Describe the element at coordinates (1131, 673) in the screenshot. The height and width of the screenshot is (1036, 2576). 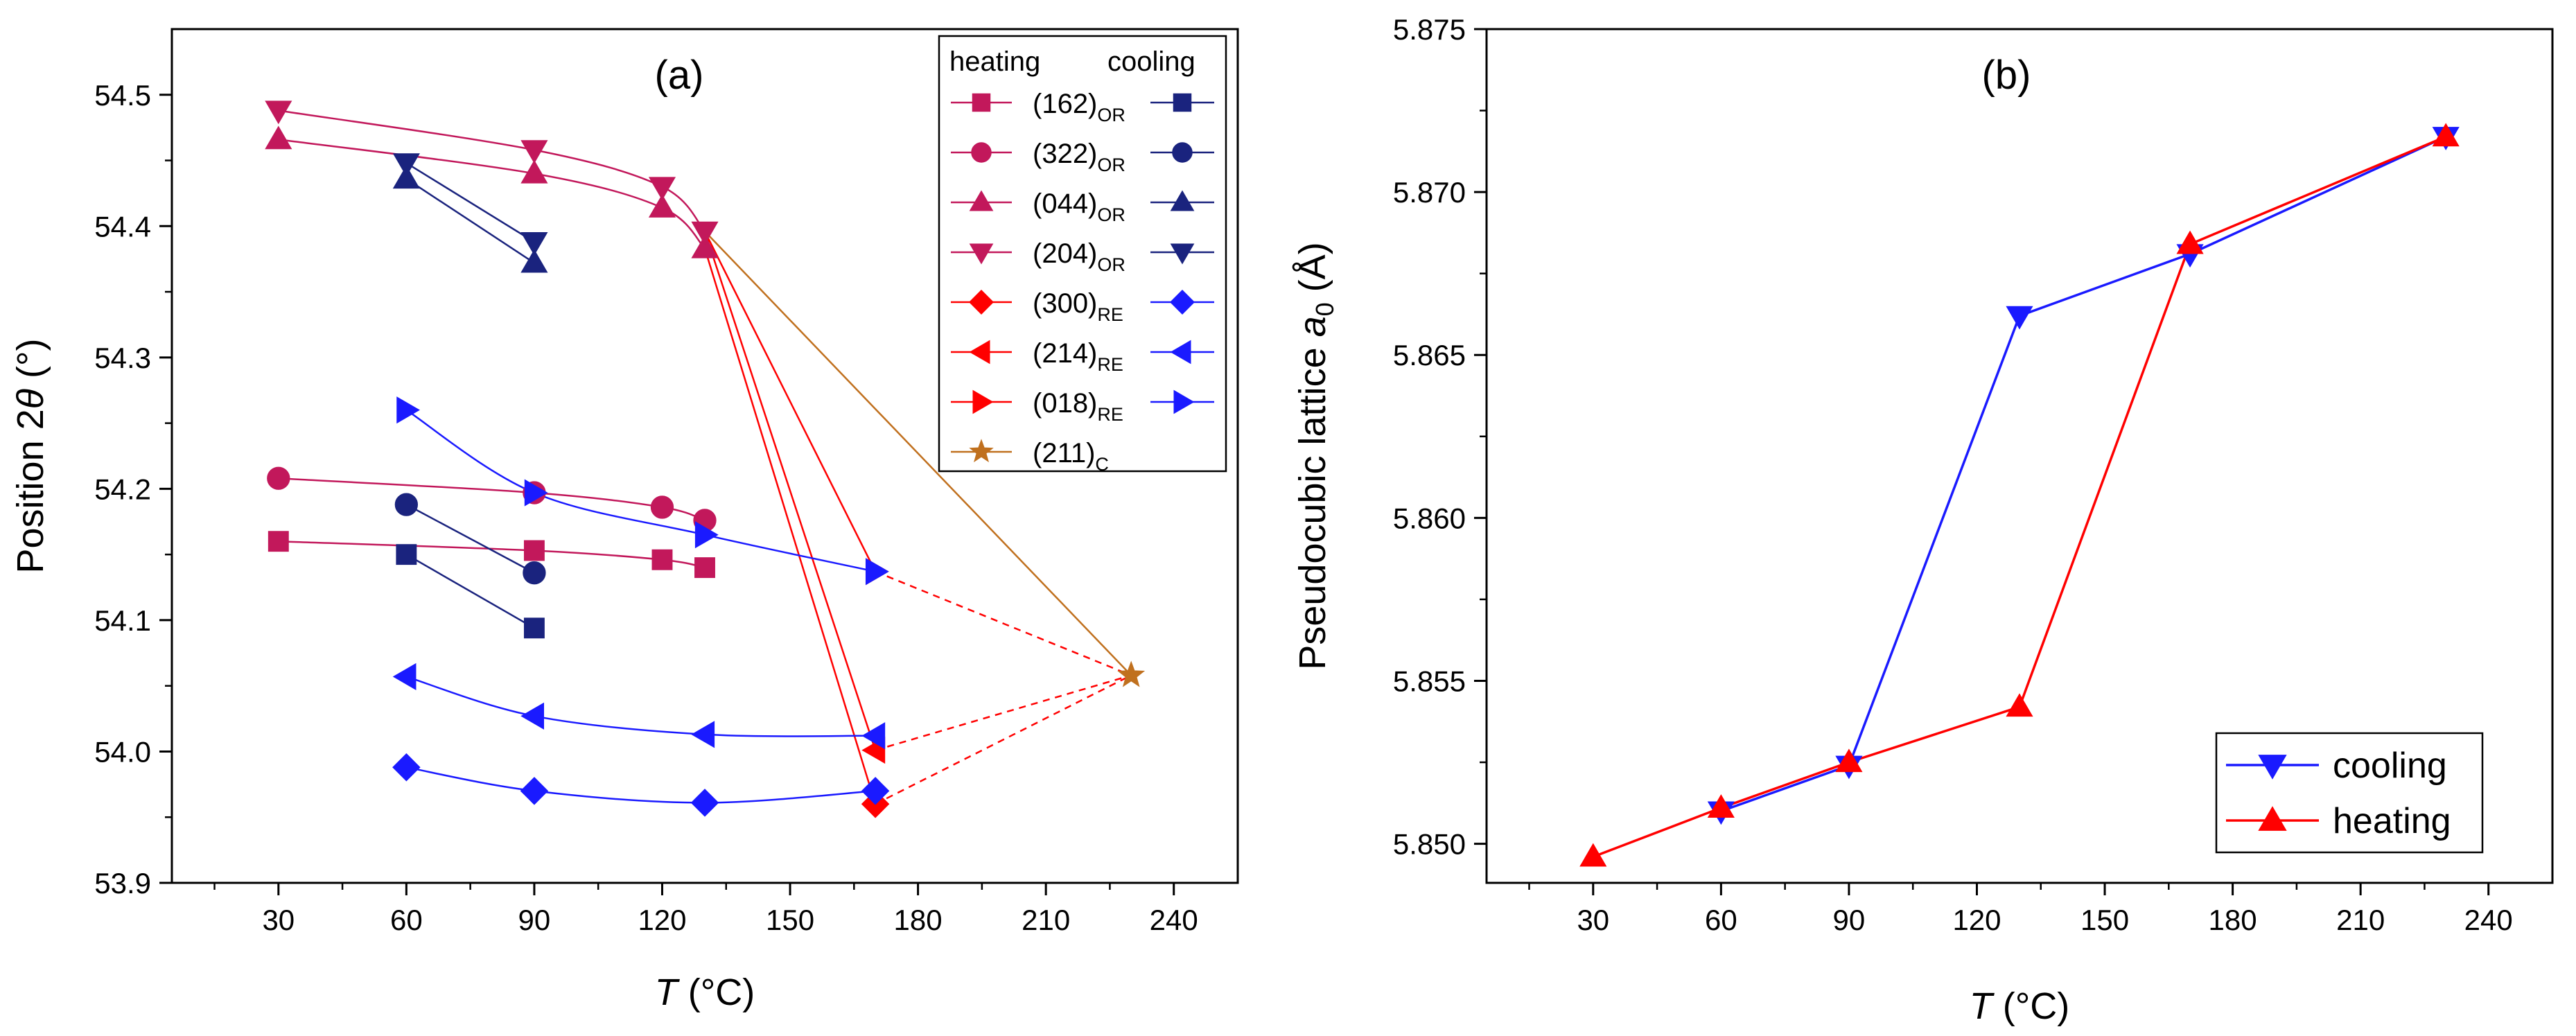
I see `panel-a-point-heating-star` at that location.